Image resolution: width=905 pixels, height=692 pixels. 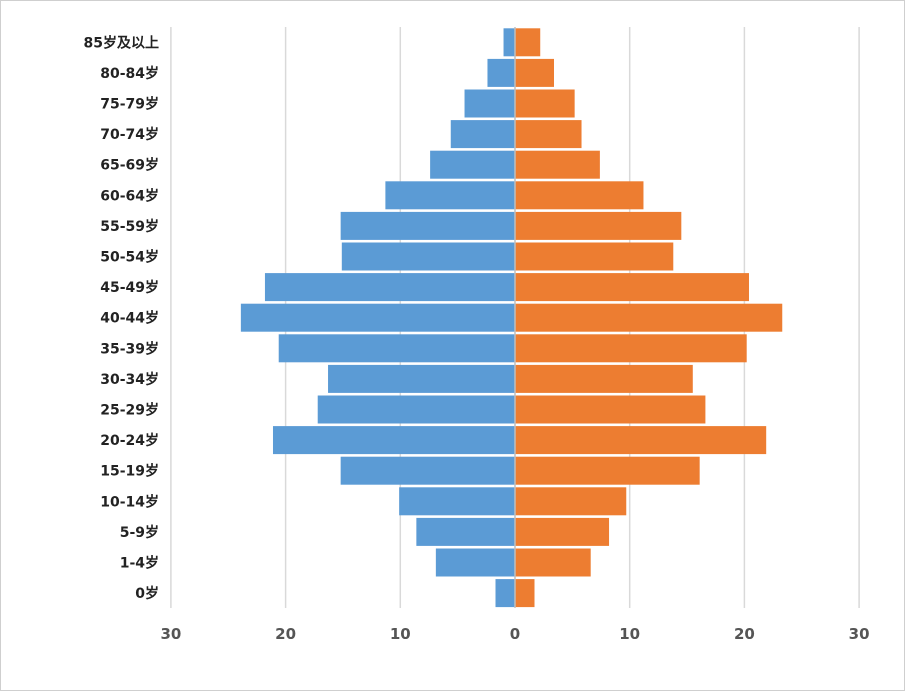 I want to click on x-tick-labels: 30 20 10 0 10 20 30, so click(x=514, y=634).